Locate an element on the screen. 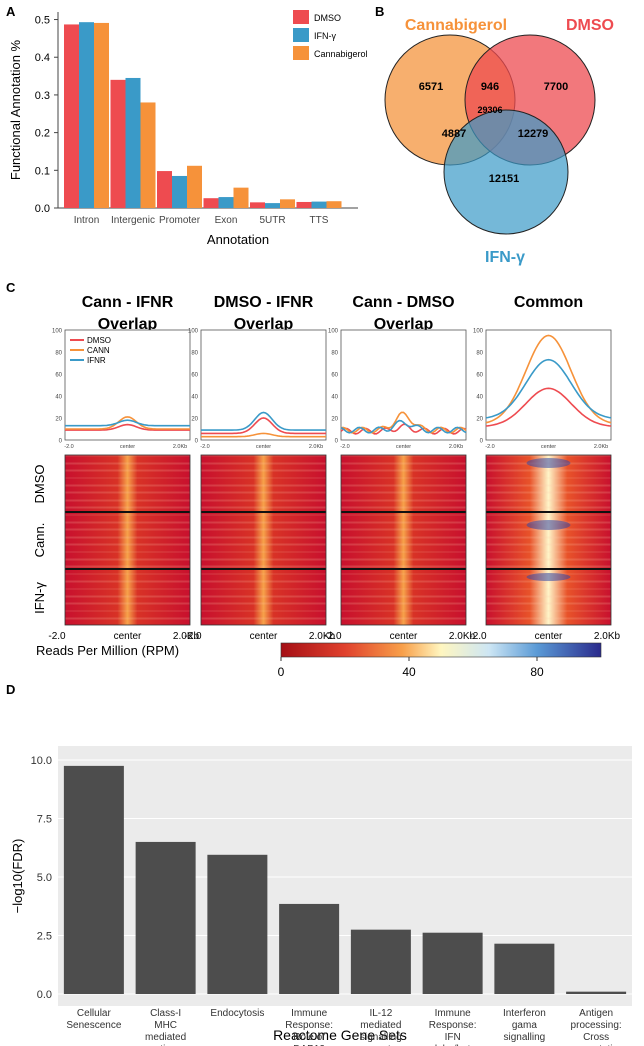  panel-a-x-tick-label: Promoter is located at coordinates (180, 220).